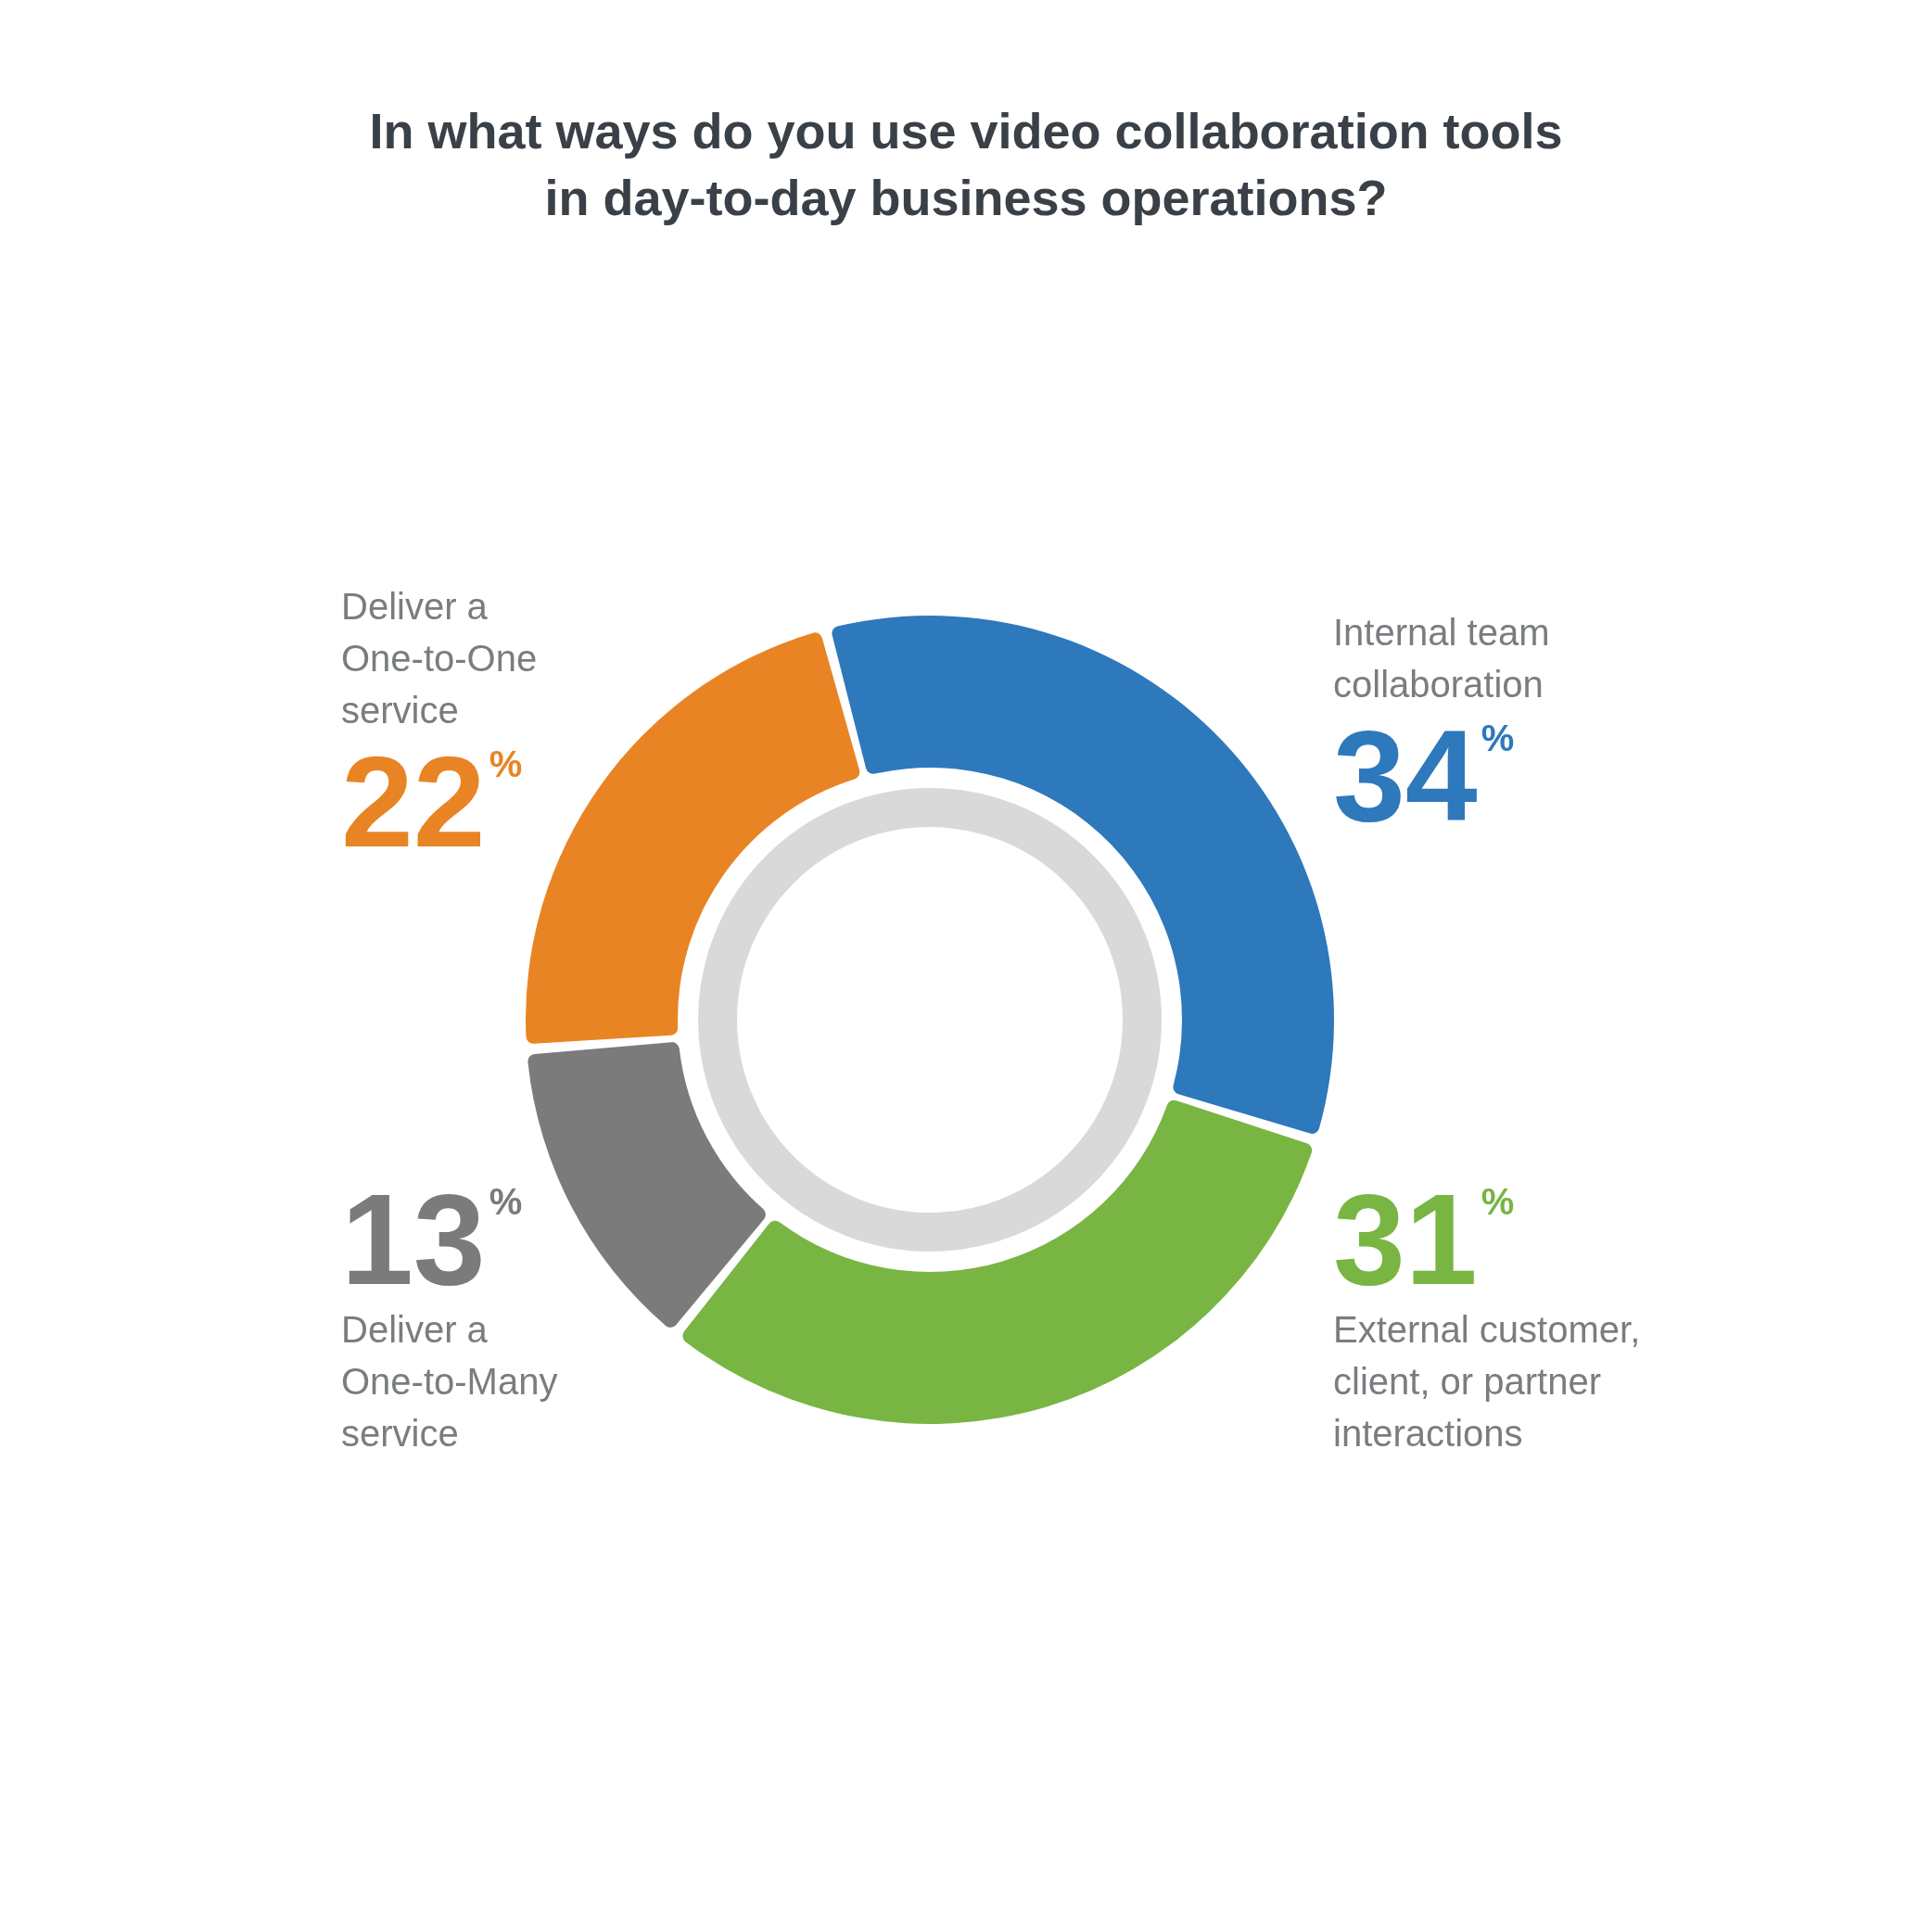 The height and width of the screenshot is (1932, 1932). Describe the element at coordinates (439, 658) in the screenshot. I see `slice-label: Deliver a One-to-One service` at that location.